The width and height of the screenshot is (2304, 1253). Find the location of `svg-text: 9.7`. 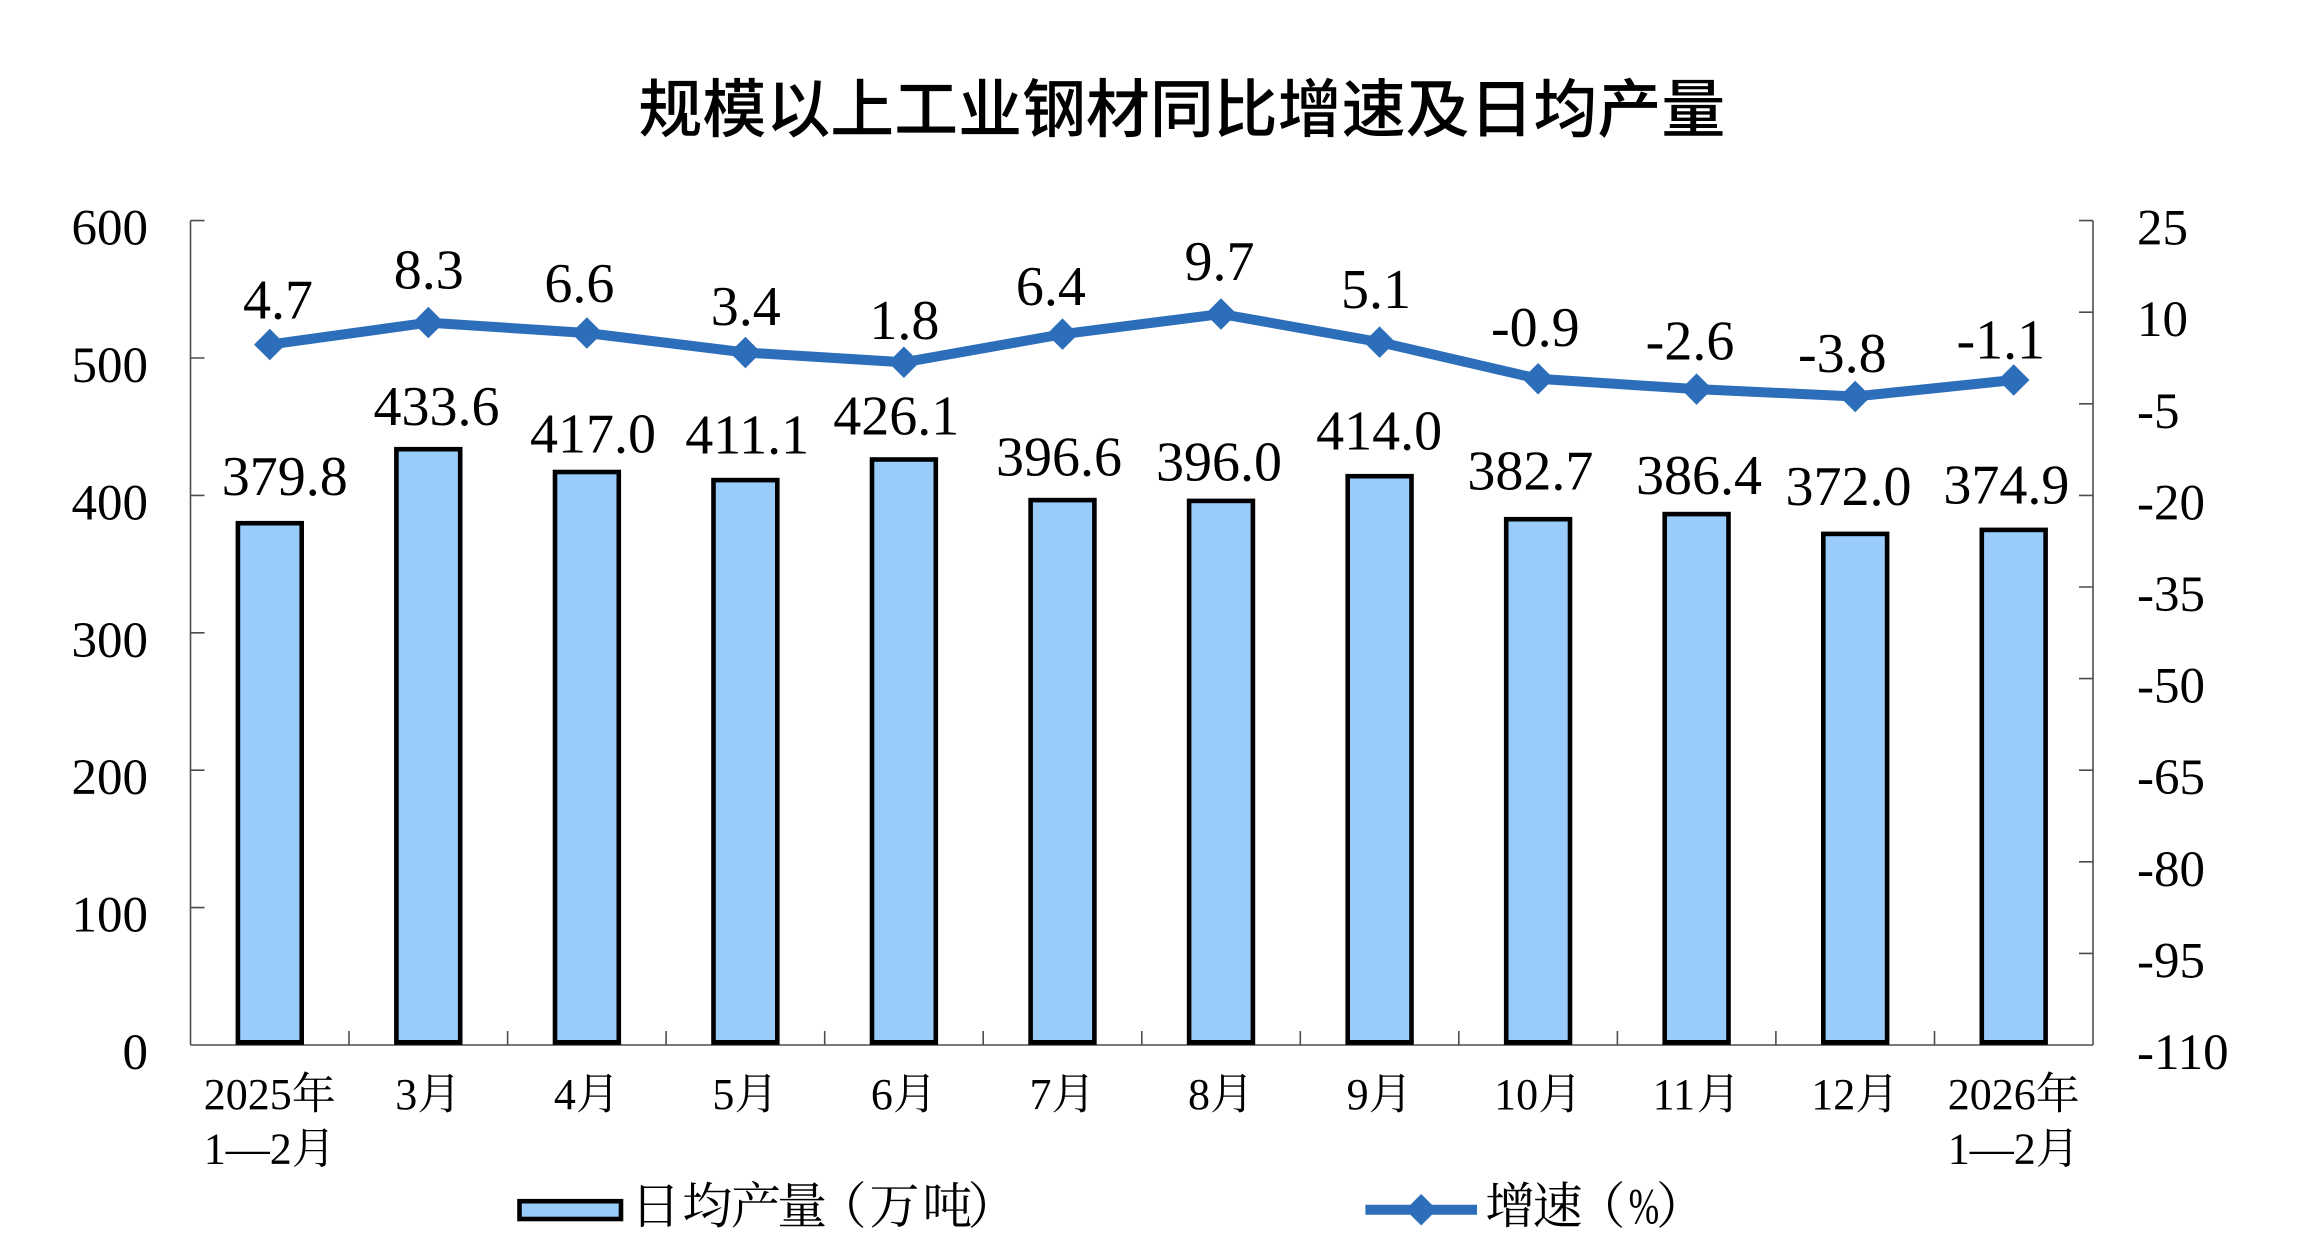

svg-text: 9.7 is located at coordinates (1220, 262).